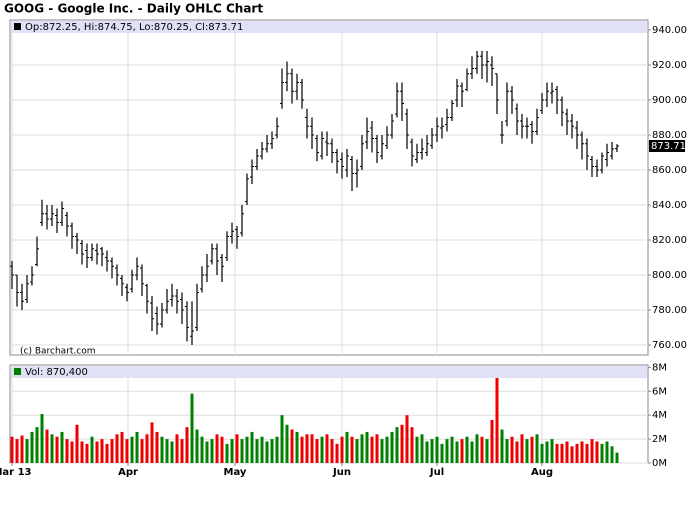 The height and width of the screenshot is (507, 688). Describe the element at coordinates (659, 463) in the screenshot. I see `y-tick-label: 0M` at that location.